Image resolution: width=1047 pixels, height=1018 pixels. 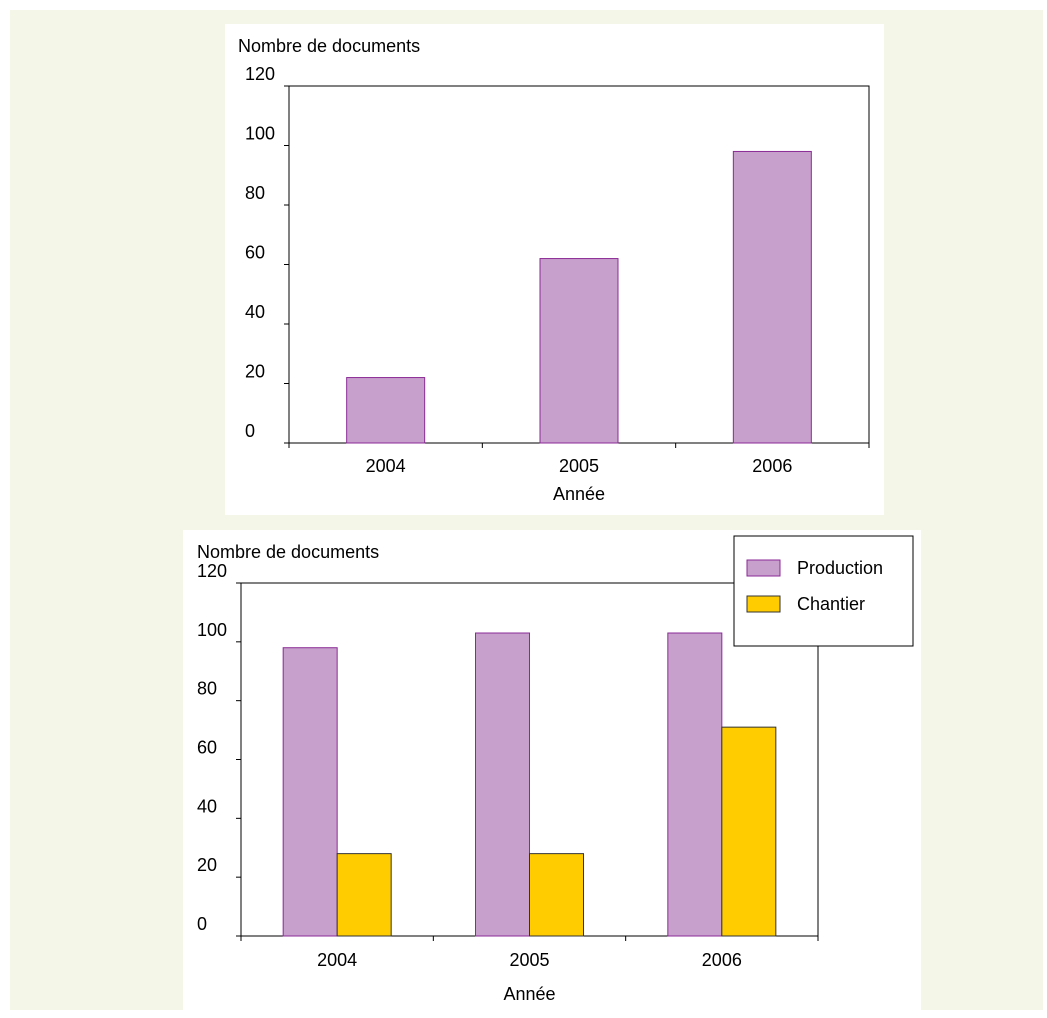 I want to click on chart-1-category-label: 2006, so click(x=772, y=466).